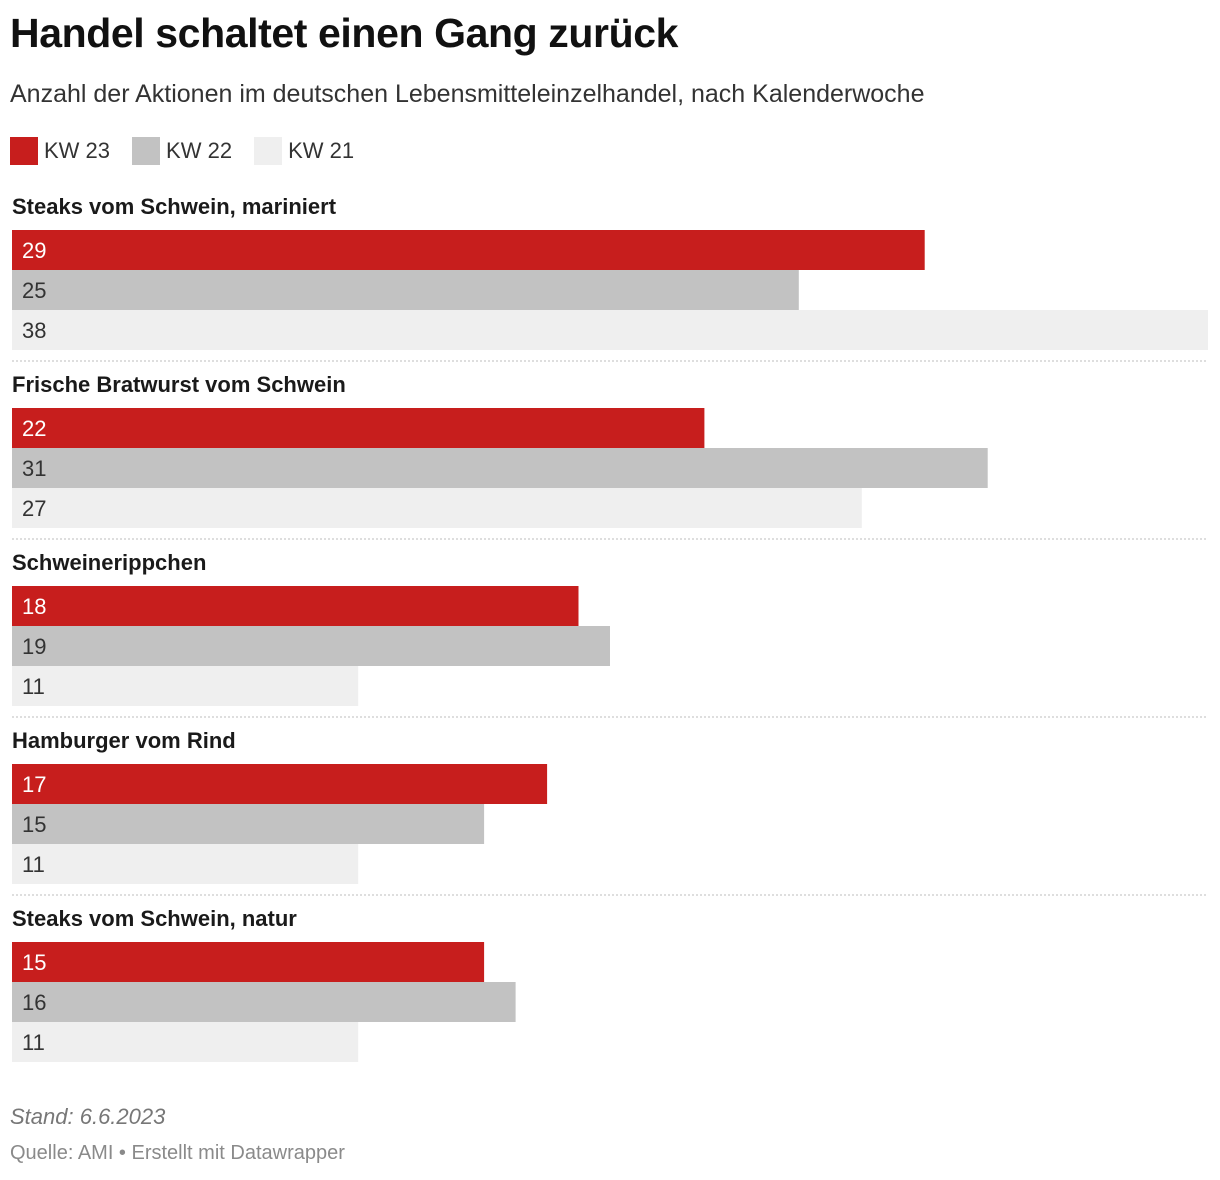 This screenshot has width=1220, height=1180. What do you see at coordinates (109, 562) in the screenshot?
I see `category-label: Schweinerippchen` at bounding box center [109, 562].